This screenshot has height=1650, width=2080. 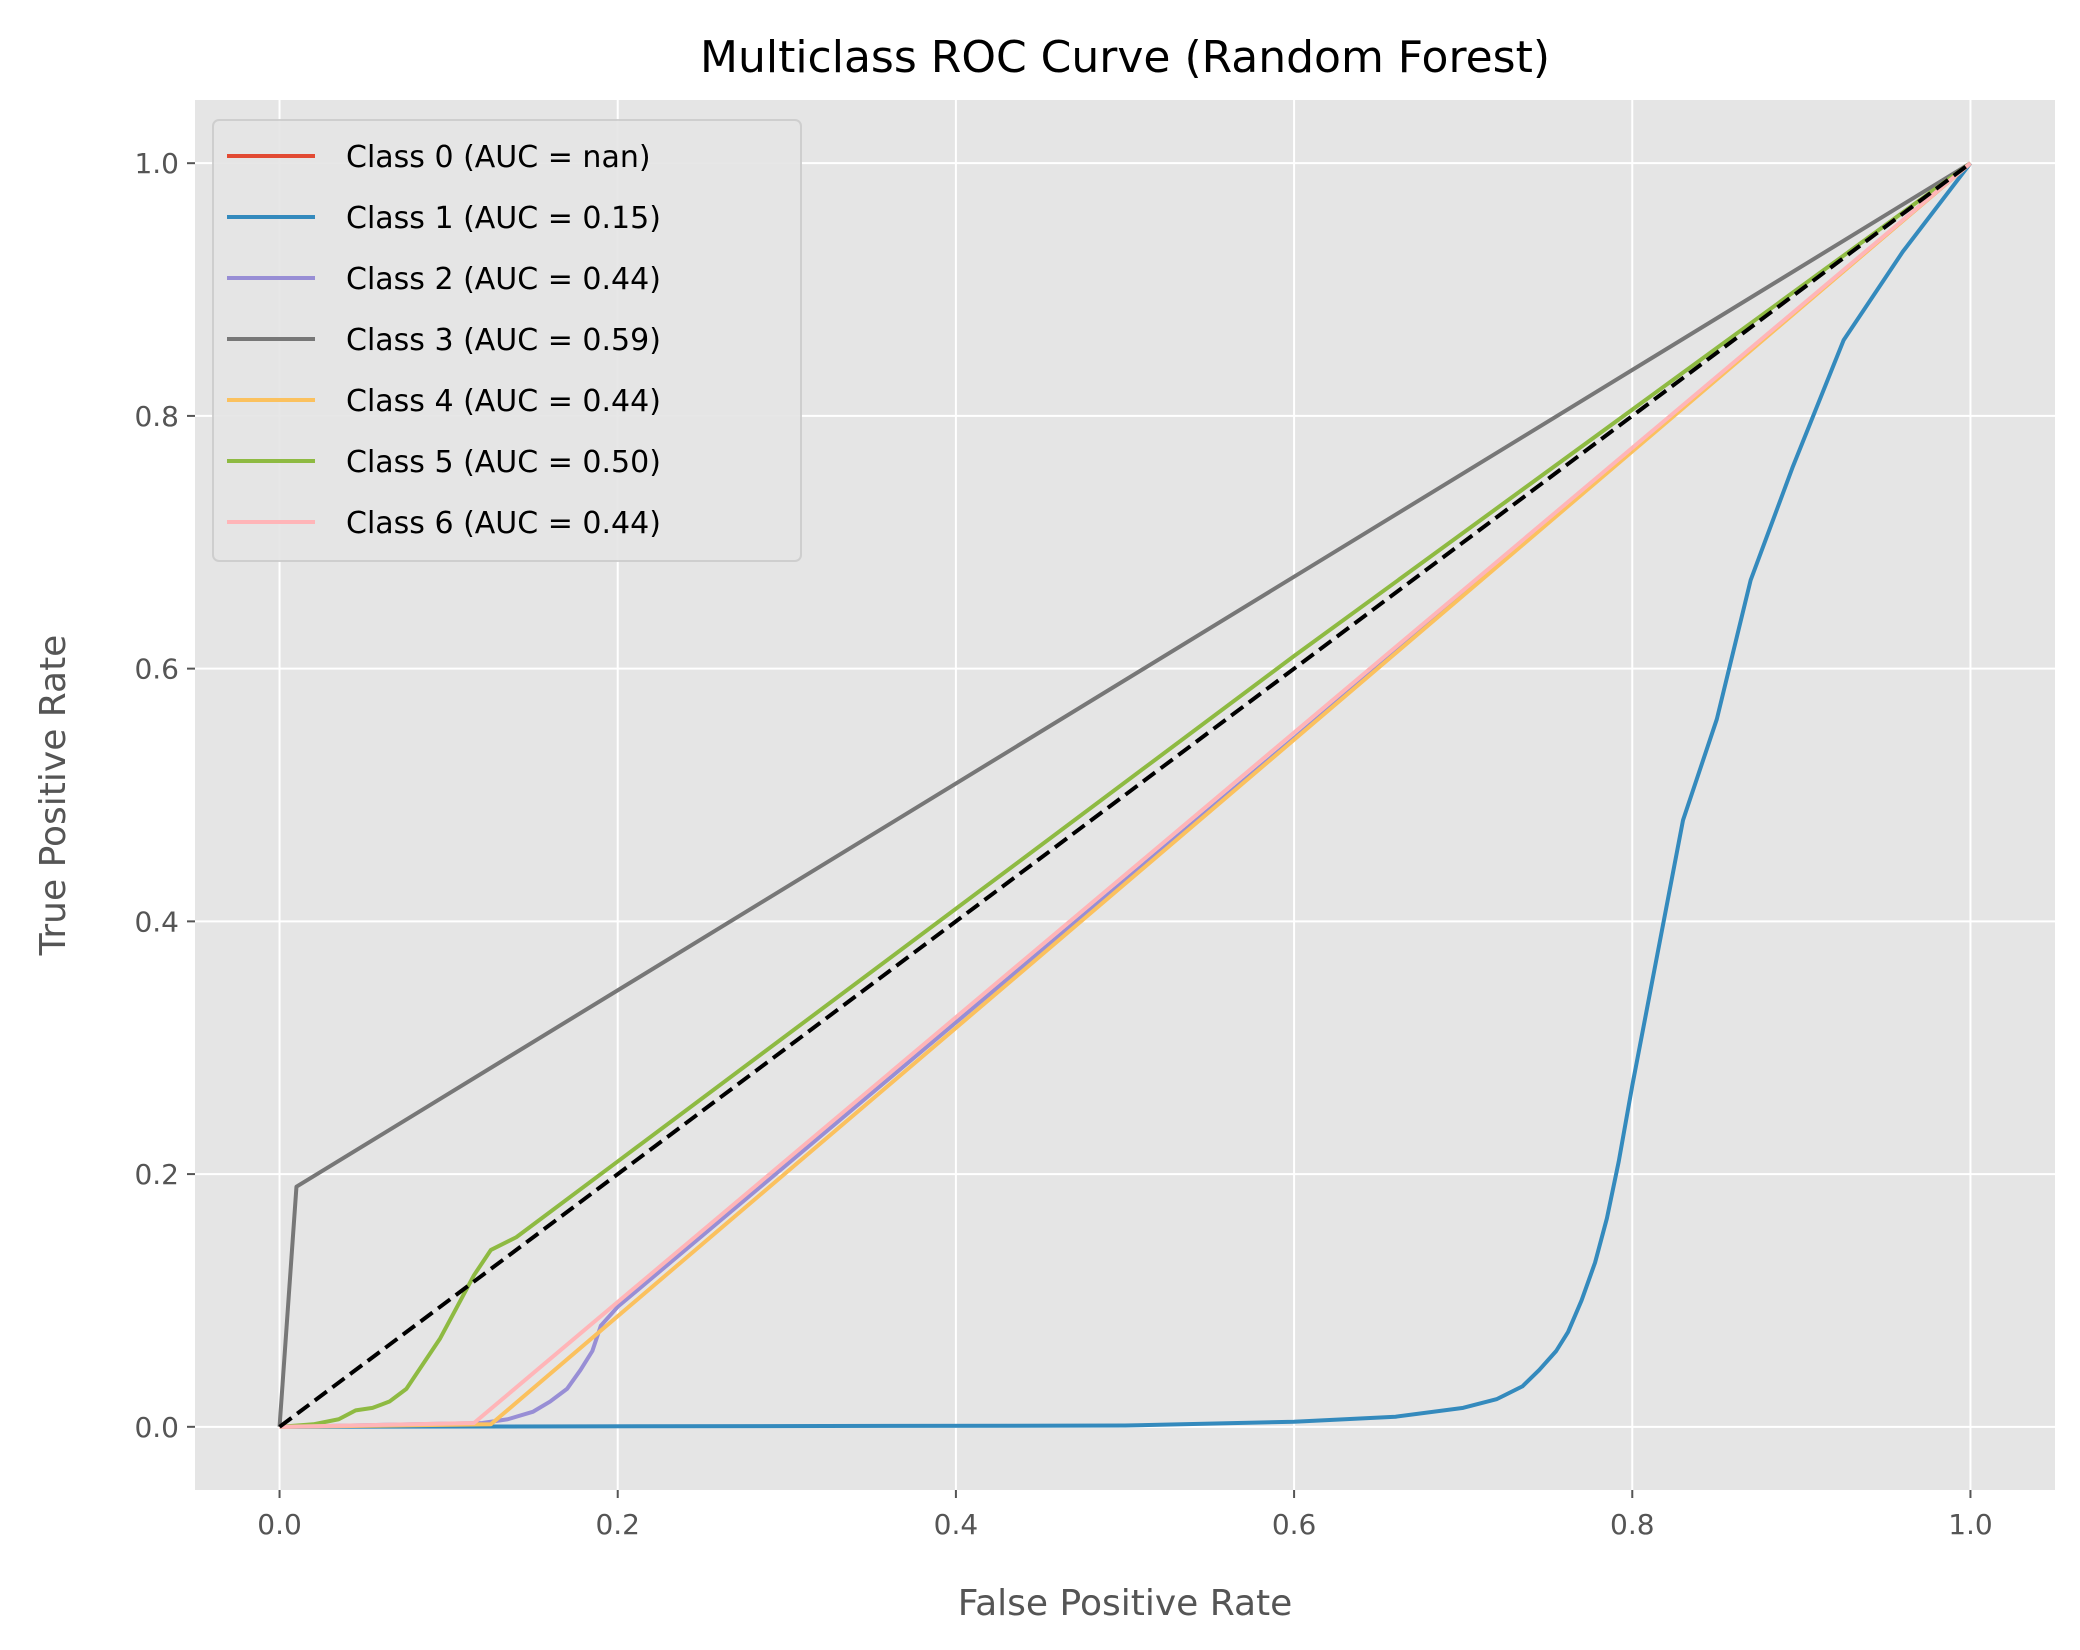 I want to click on y-tick-label: 1.0, so click(x=156, y=163).